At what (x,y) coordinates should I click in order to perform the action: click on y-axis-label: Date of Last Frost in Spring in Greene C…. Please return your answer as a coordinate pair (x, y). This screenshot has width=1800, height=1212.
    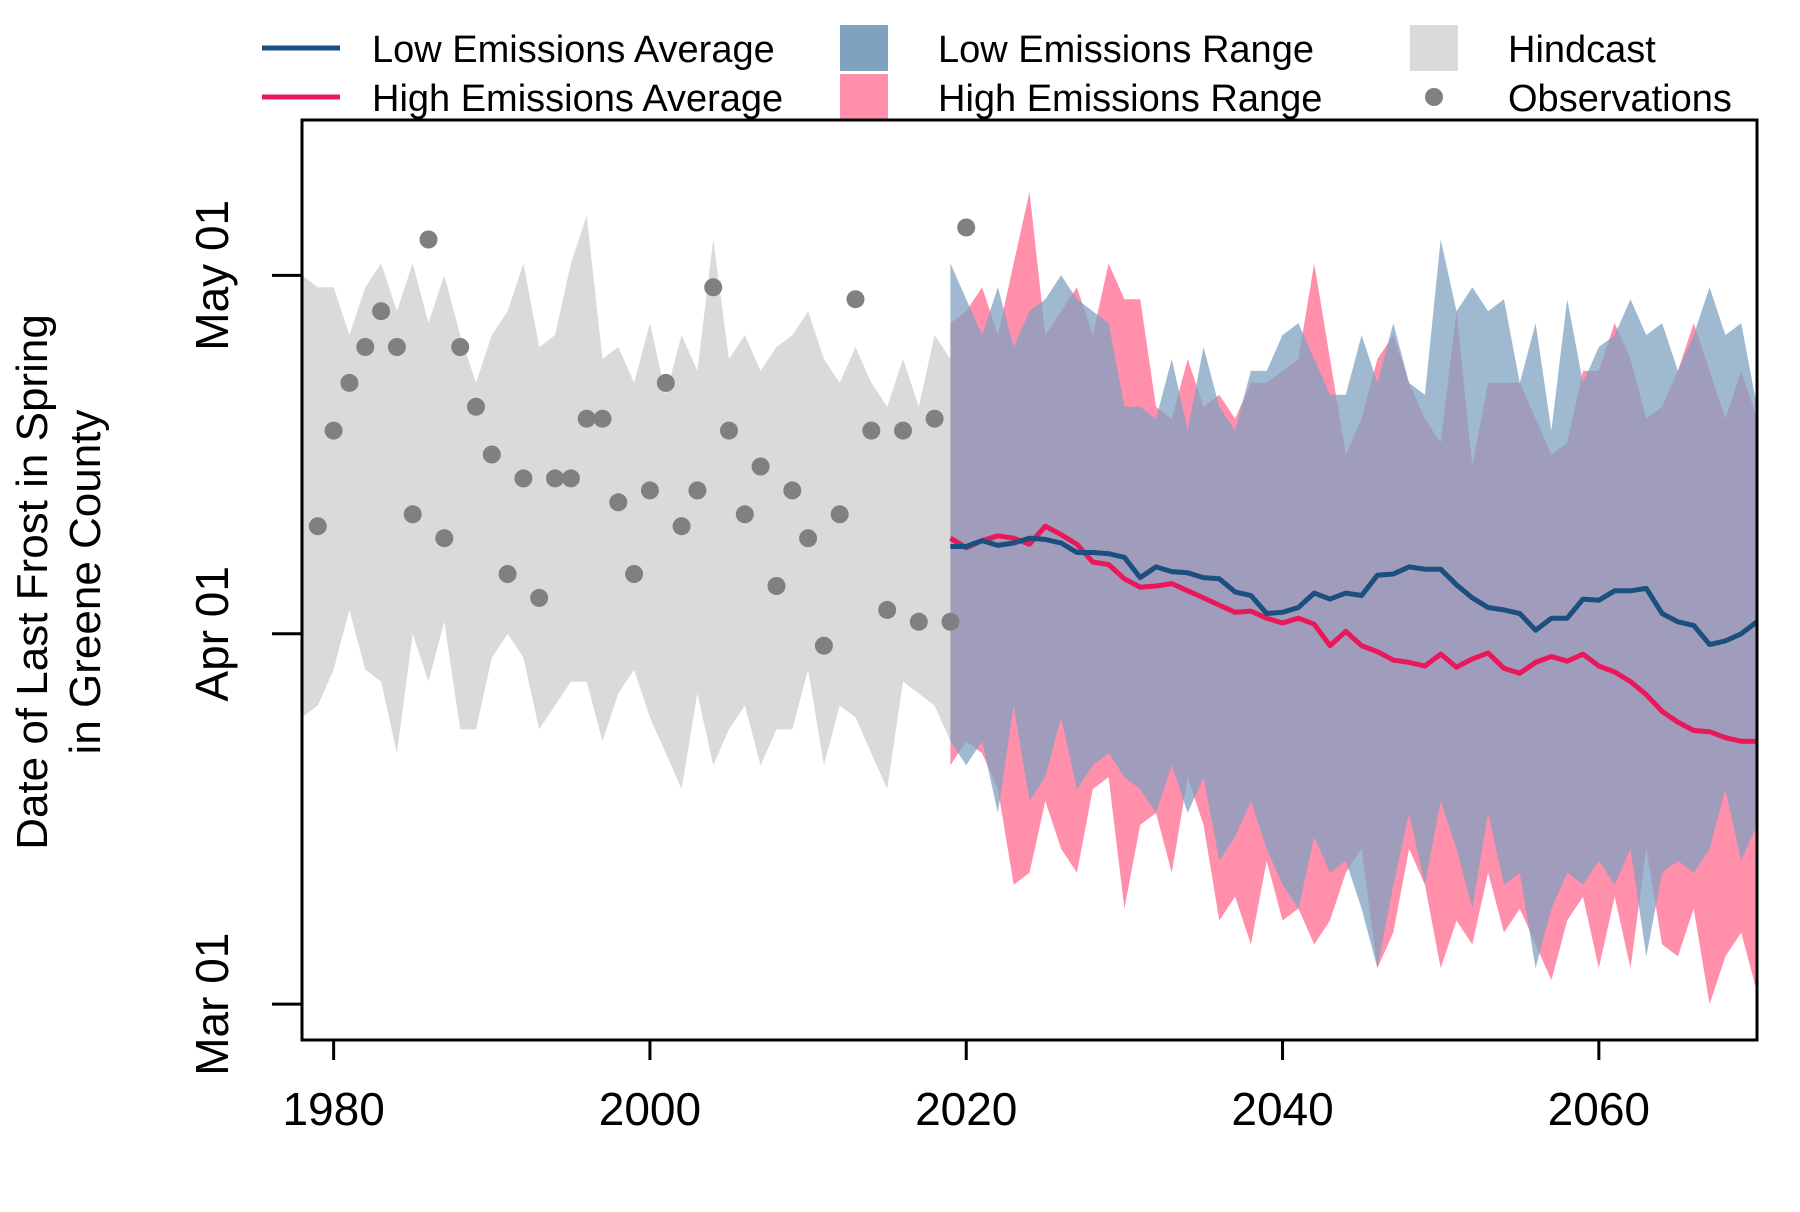
    Looking at the image, I should click on (59, 582).